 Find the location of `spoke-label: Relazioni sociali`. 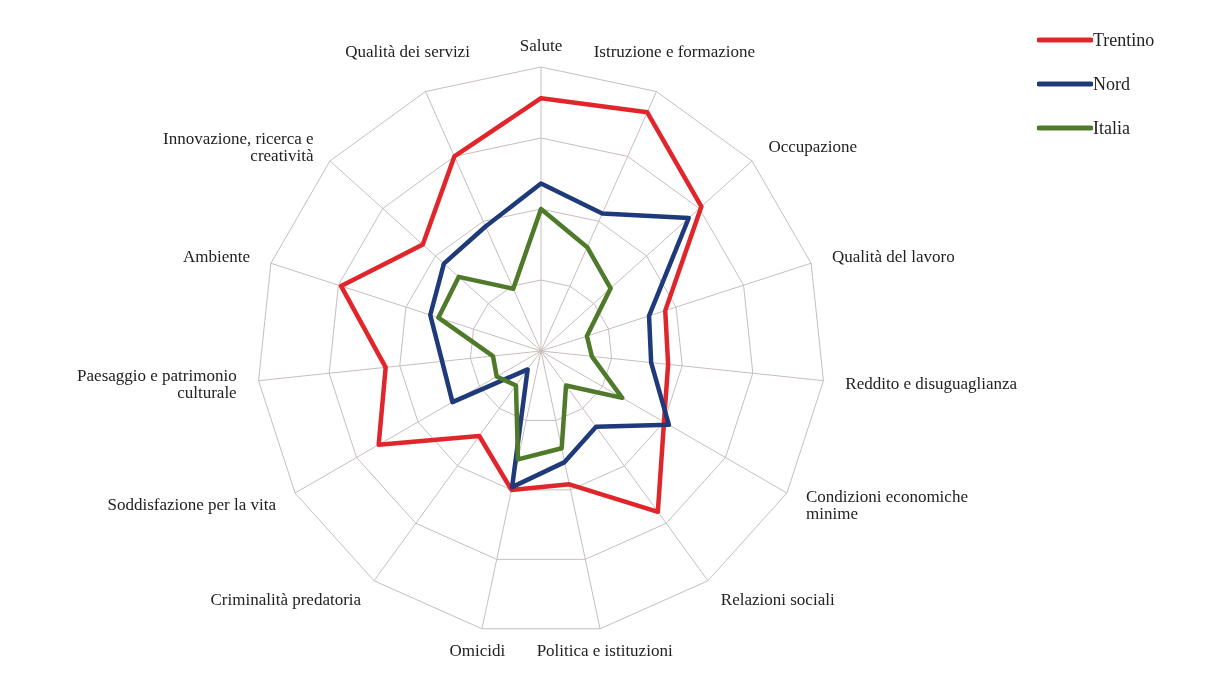

spoke-label: Relazioni sociali is located at coordinates (777, 599).